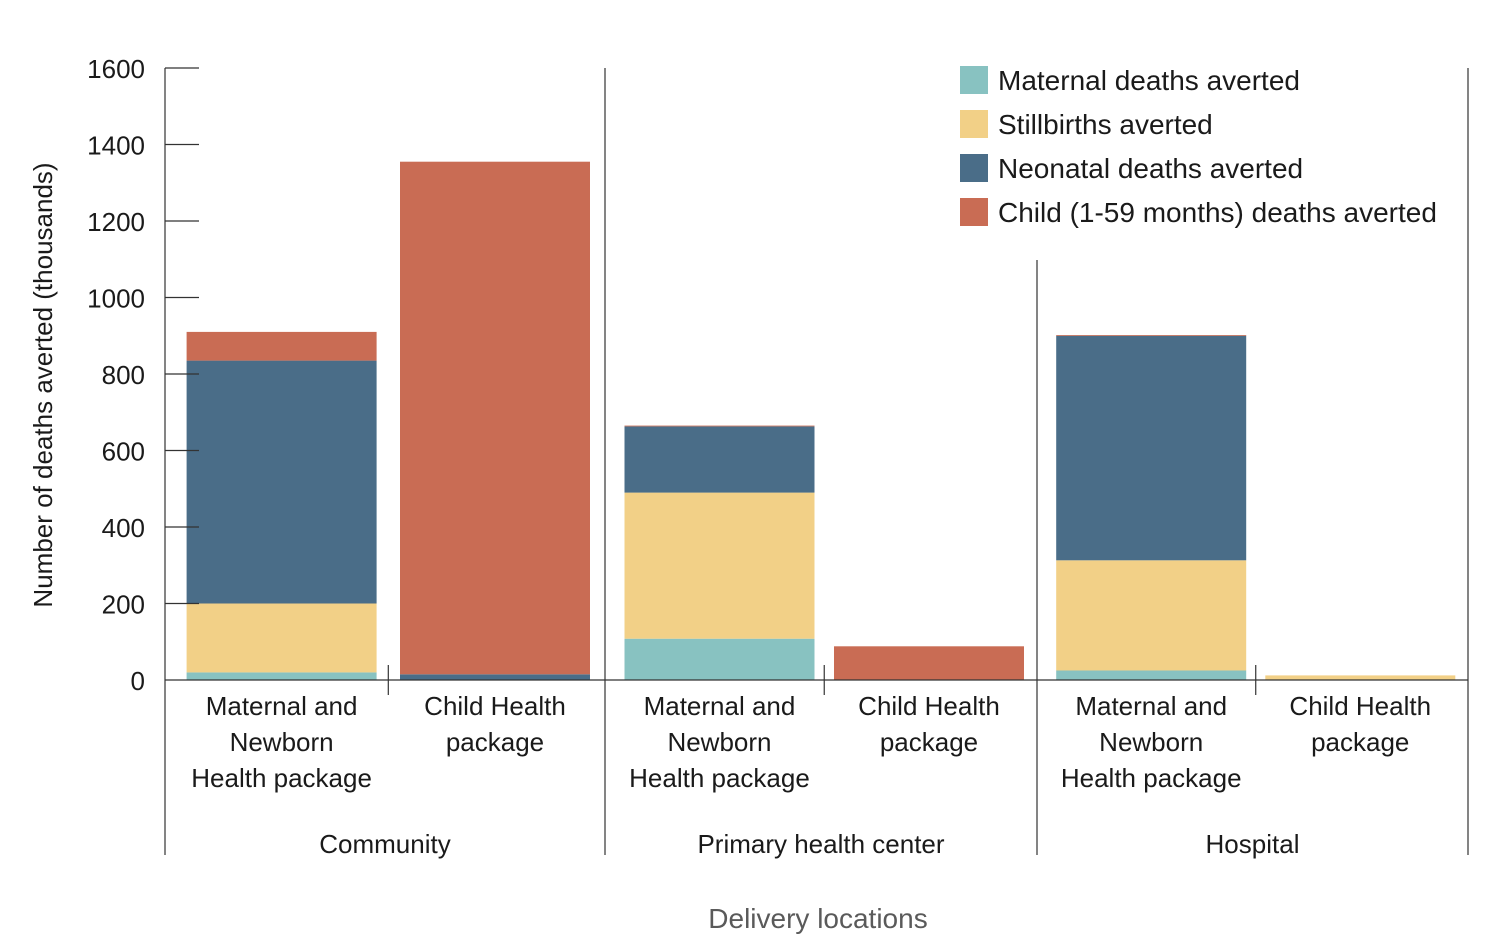 The image size is (1500, 950). What do you see at coordinates (384, 844) in the screenshot?
I see `group-label-0: Community` at bounding box center [384, 844].